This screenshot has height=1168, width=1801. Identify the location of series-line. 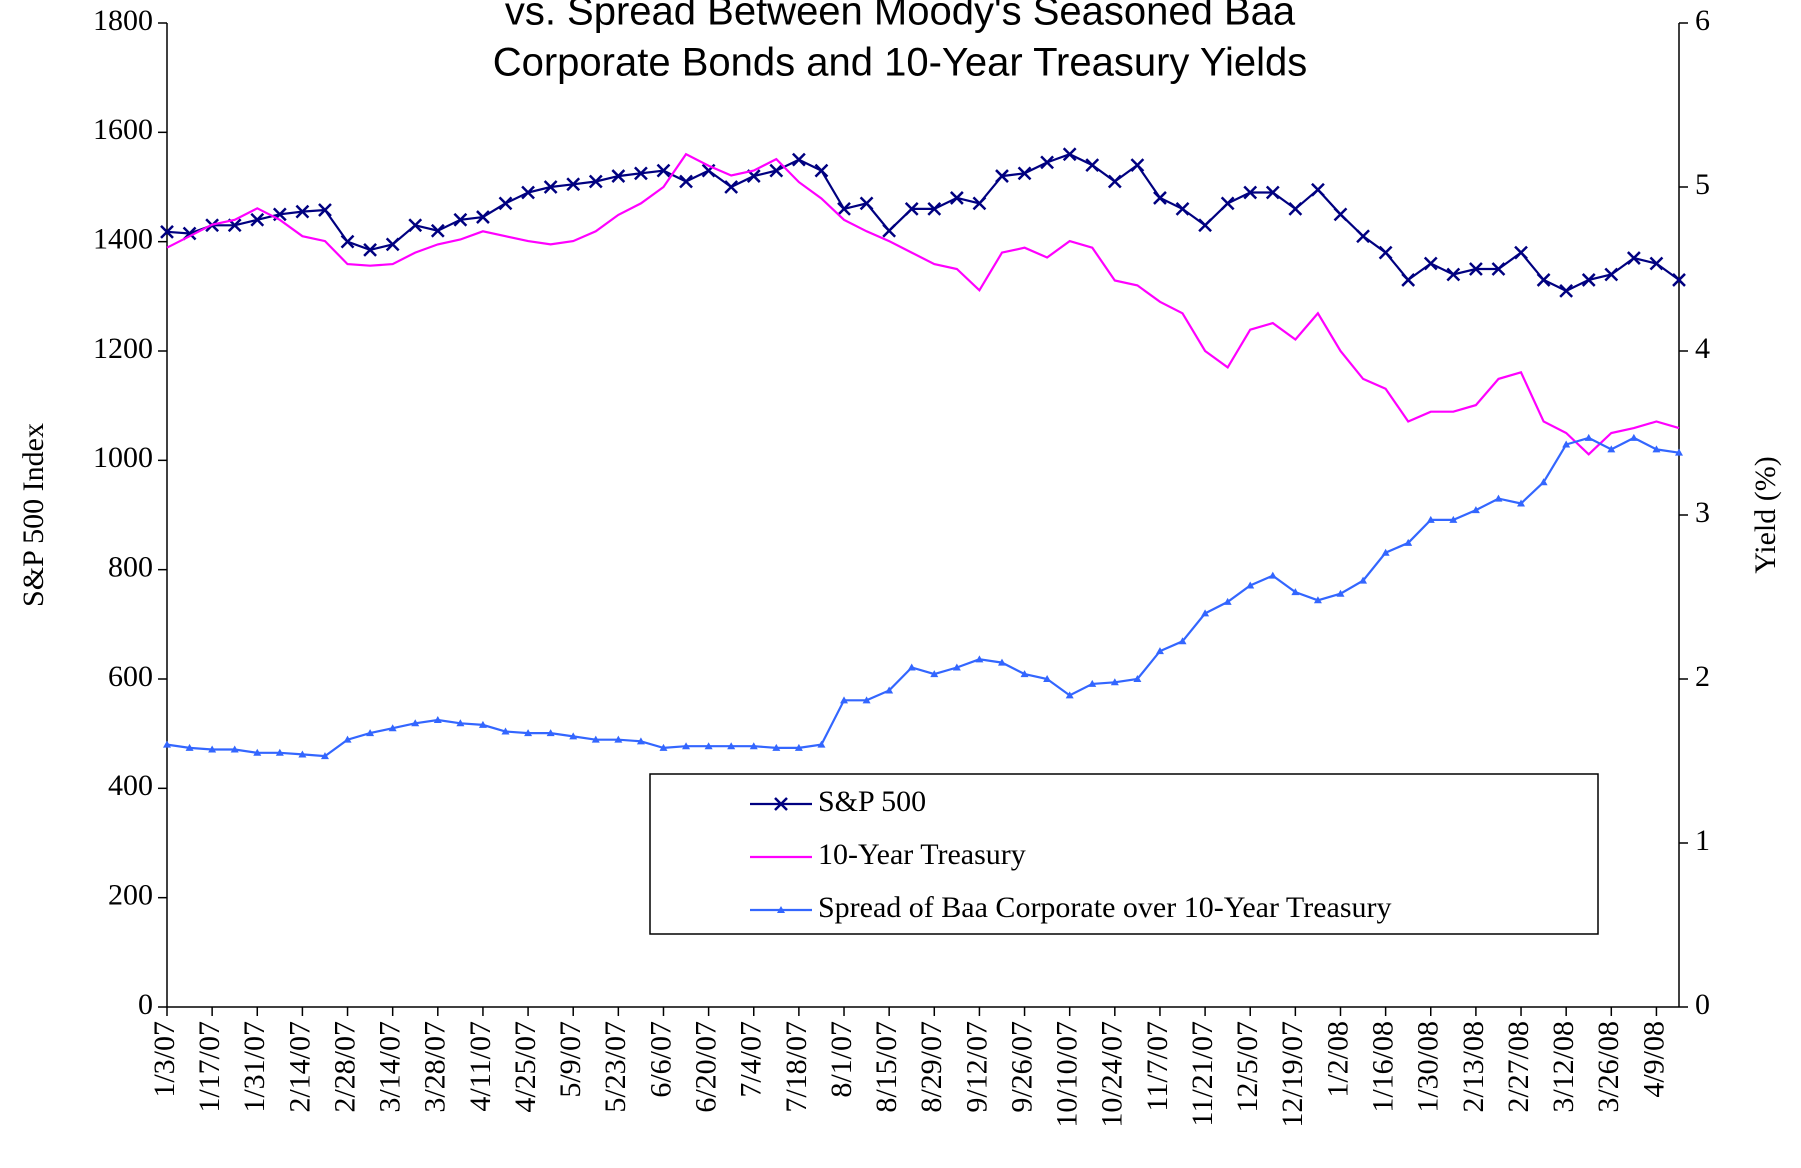
(923, 223).